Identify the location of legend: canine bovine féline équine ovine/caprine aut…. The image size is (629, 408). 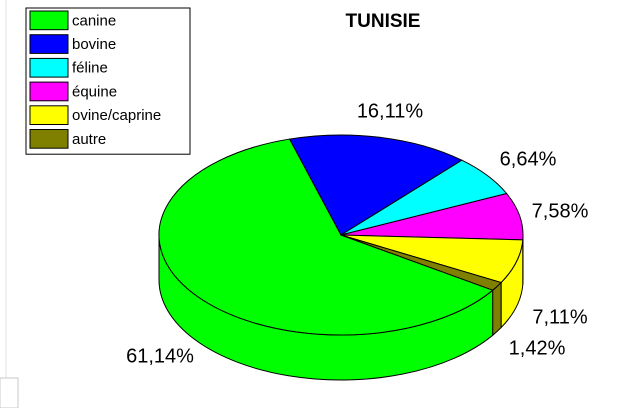
(108, 81).